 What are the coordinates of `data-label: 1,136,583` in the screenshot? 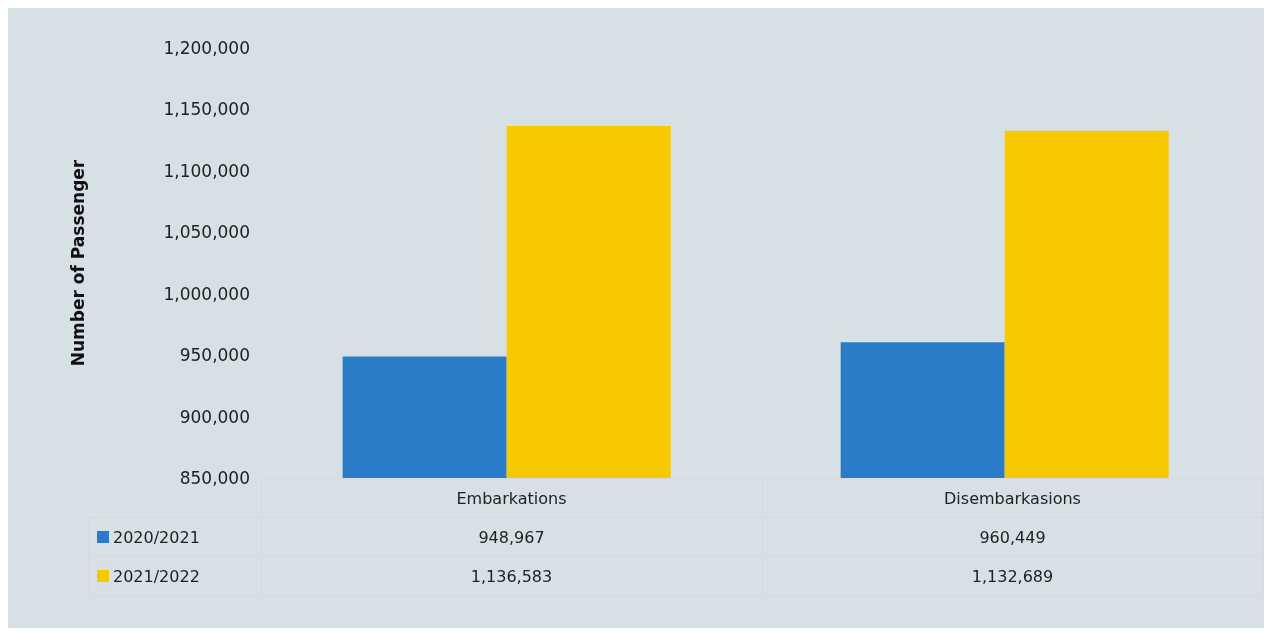 It's located at (511, 576).